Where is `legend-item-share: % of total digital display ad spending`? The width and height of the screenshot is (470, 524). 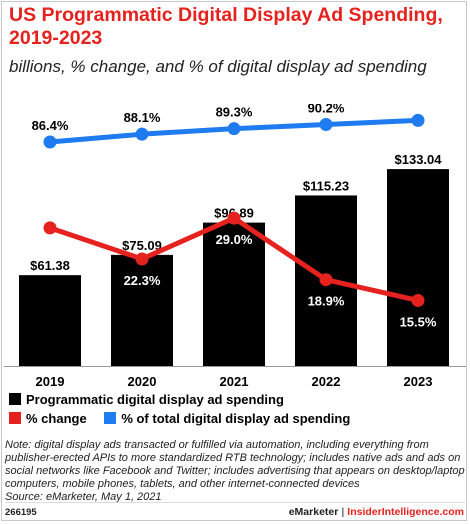 legend-item-share: % of total digital display ad spending is located at coordinates (227, 419).